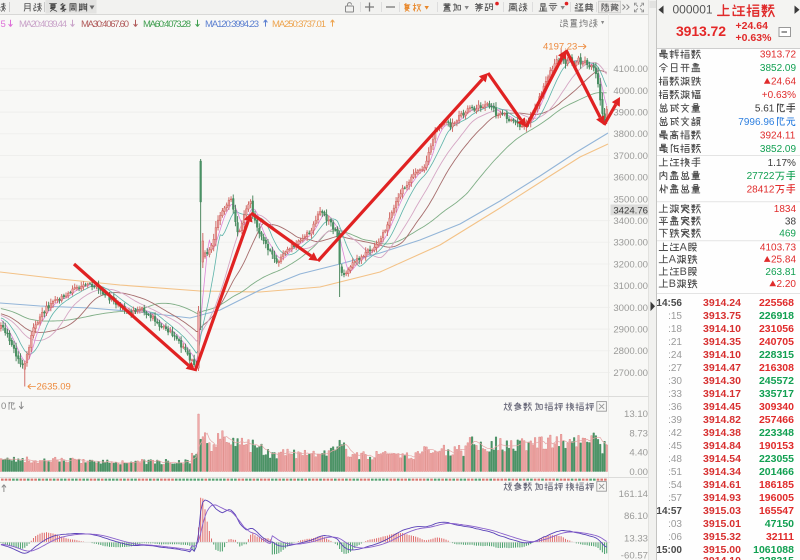 This screenshot has height=560, width=800. What do you see at coordinates (776, 368) in the screenshot?
I see `svg-text: 216308` at bounding box center [776, 368].